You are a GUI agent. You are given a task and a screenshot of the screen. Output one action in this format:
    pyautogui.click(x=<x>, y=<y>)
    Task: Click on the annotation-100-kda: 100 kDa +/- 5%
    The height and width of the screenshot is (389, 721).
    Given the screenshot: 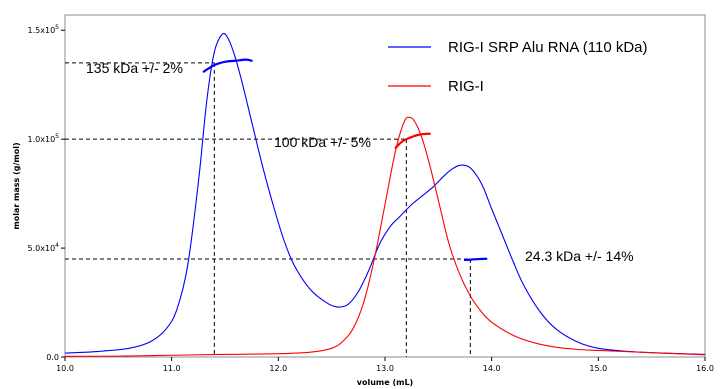 What is the action you would take?
    pyautogui.click(x=322, y=142)
    